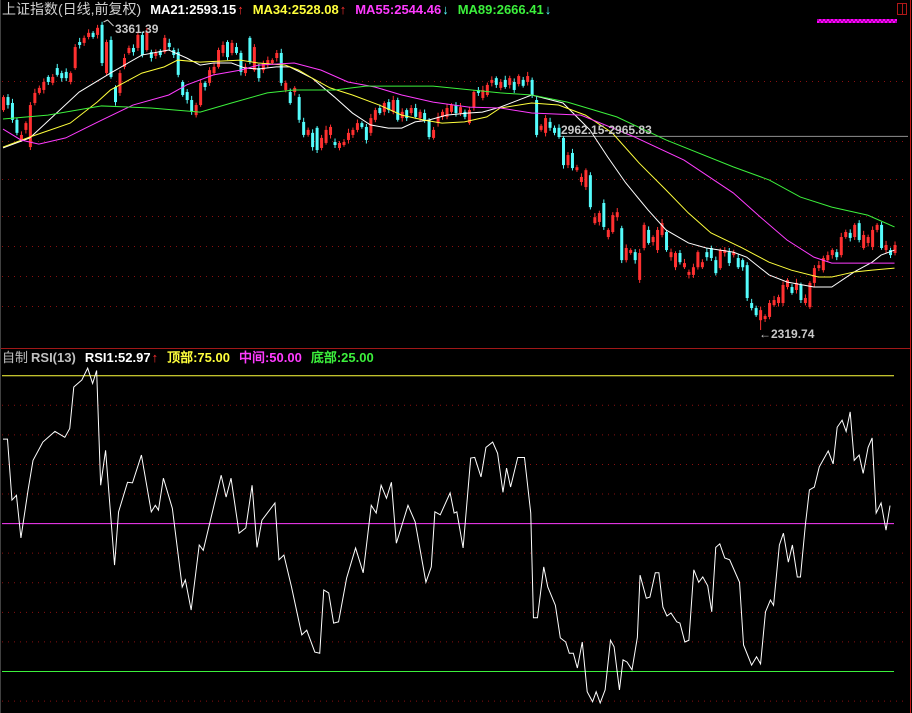  I want to click on index-title: 上证指数(日线,前复权), so click(72, 9).